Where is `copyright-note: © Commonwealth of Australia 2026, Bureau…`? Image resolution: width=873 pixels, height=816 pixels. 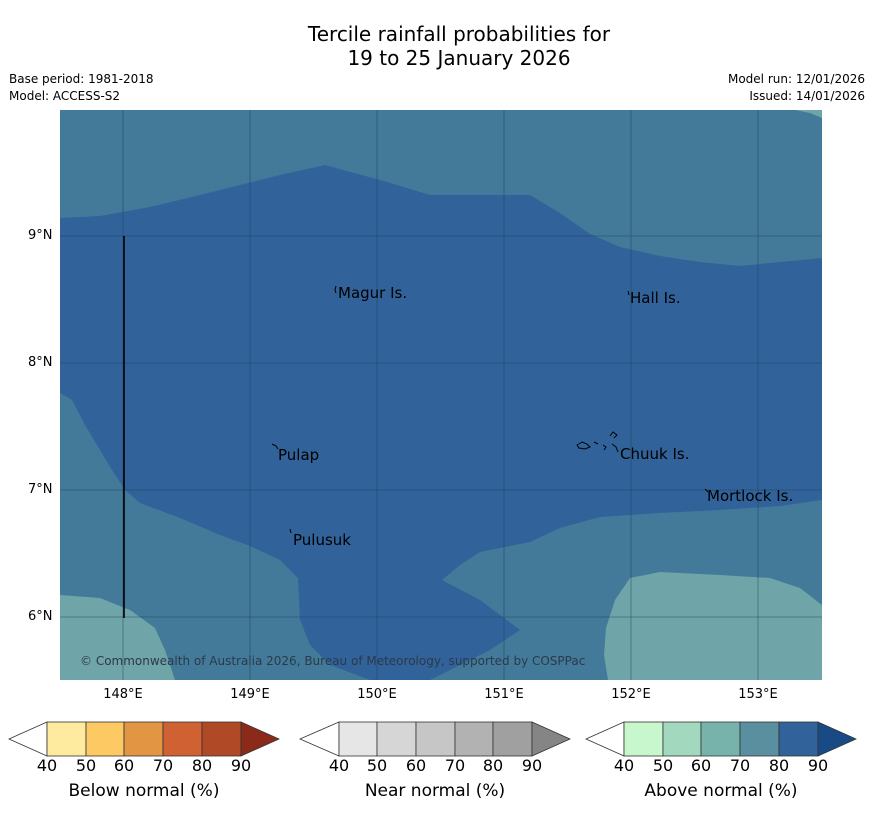 copyright-note: © Commonwealth of Australia 2026, Bureau… is located at coordinates (332, 661).